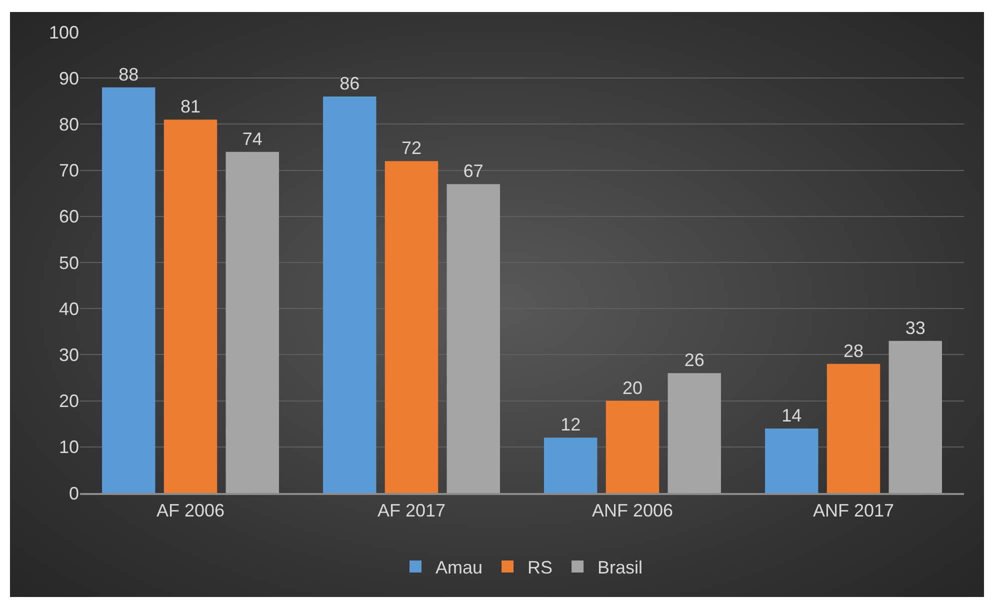  What do you see at coordinates (792, 415) in the screenshot?
I see `data-label: 14` at bounding box center [792, 415].